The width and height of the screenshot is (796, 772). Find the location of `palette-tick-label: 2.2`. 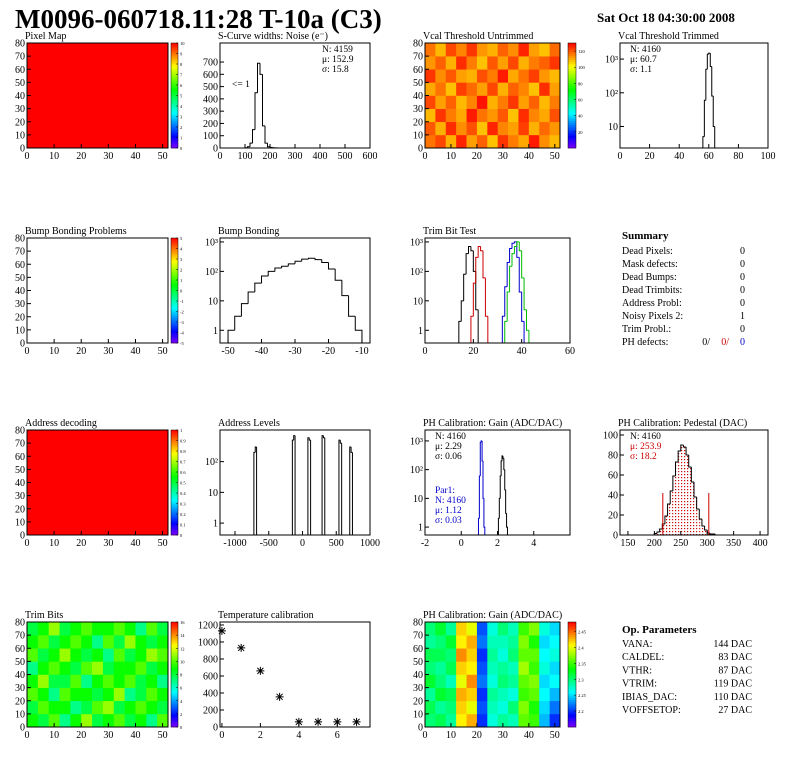

palette-tick-label: 2.2 is located at coordinates (581, 711).